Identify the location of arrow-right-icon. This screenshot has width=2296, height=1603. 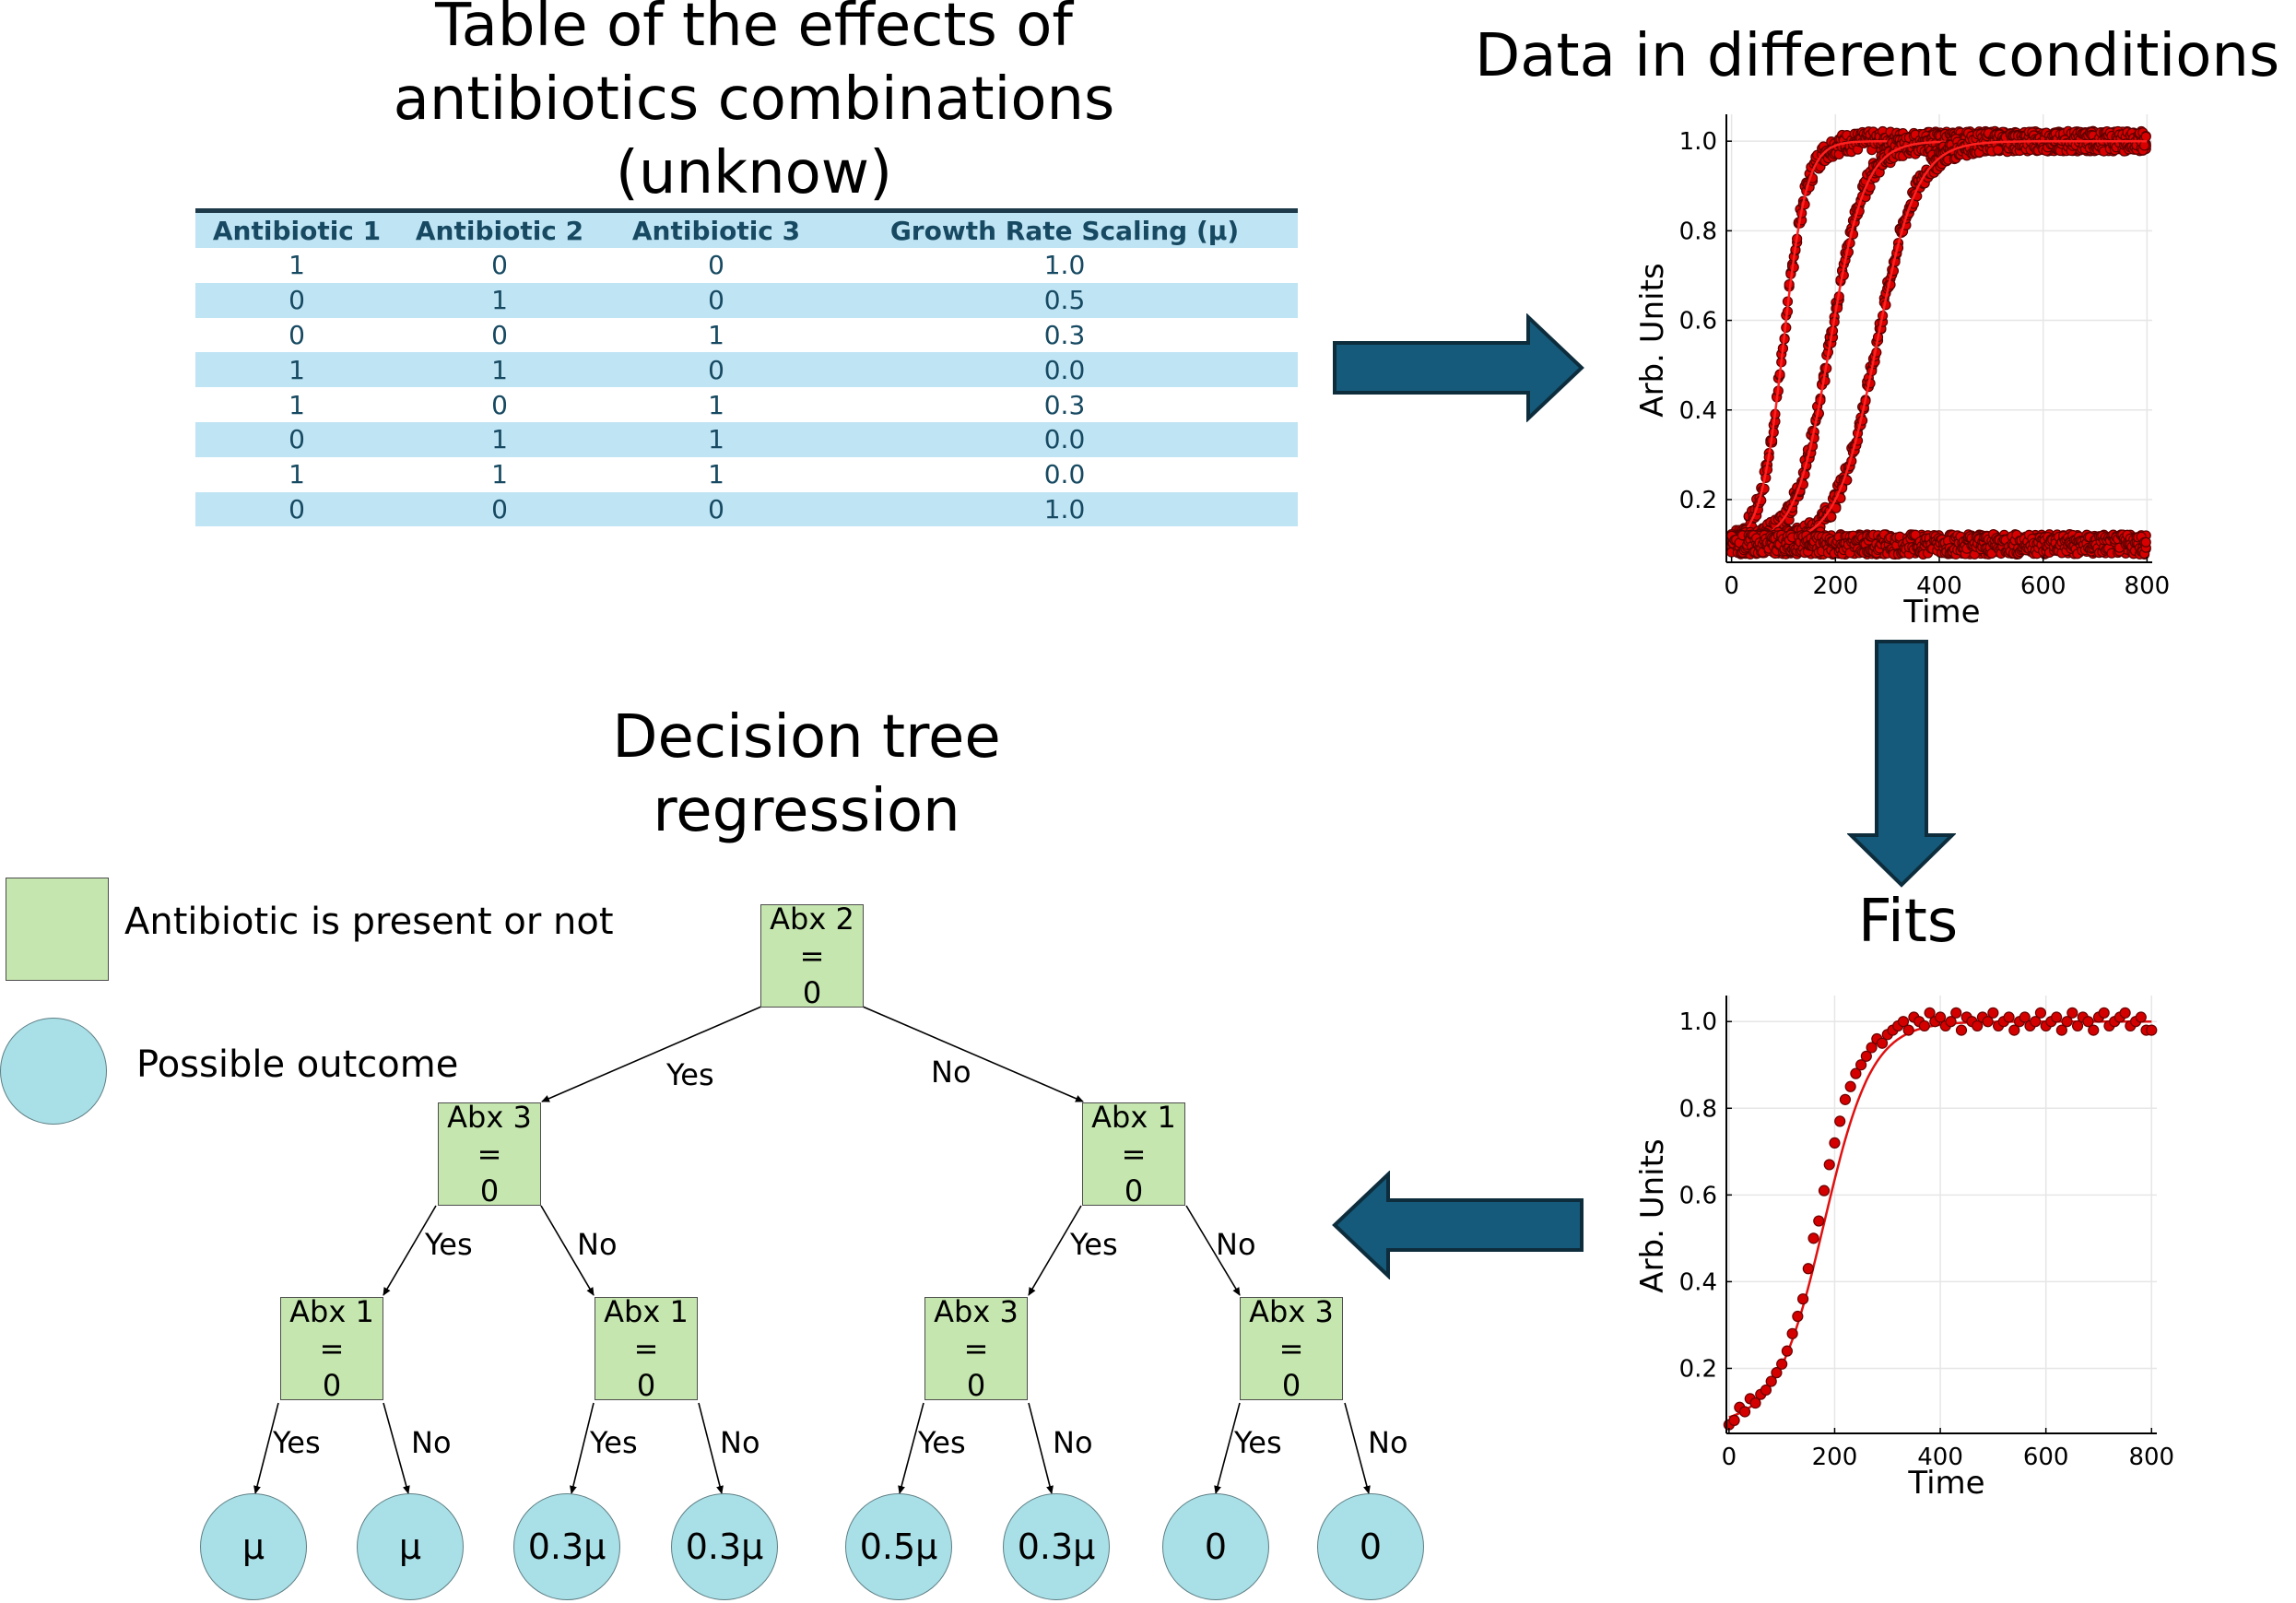
(1459, 367).